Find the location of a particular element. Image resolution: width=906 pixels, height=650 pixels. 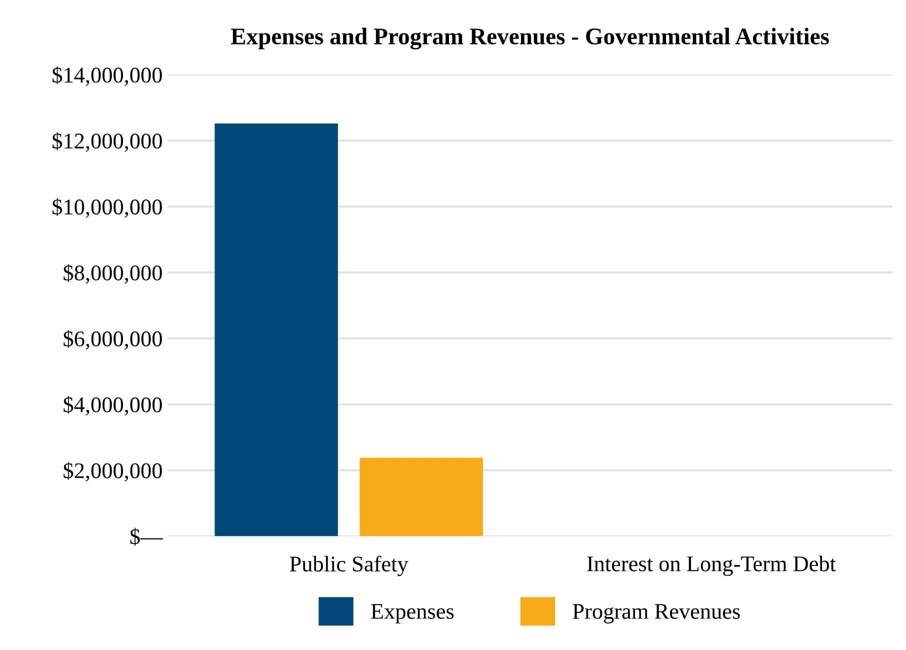

y-tick-label: $14,000,000 is located at coordinates (107, 76).